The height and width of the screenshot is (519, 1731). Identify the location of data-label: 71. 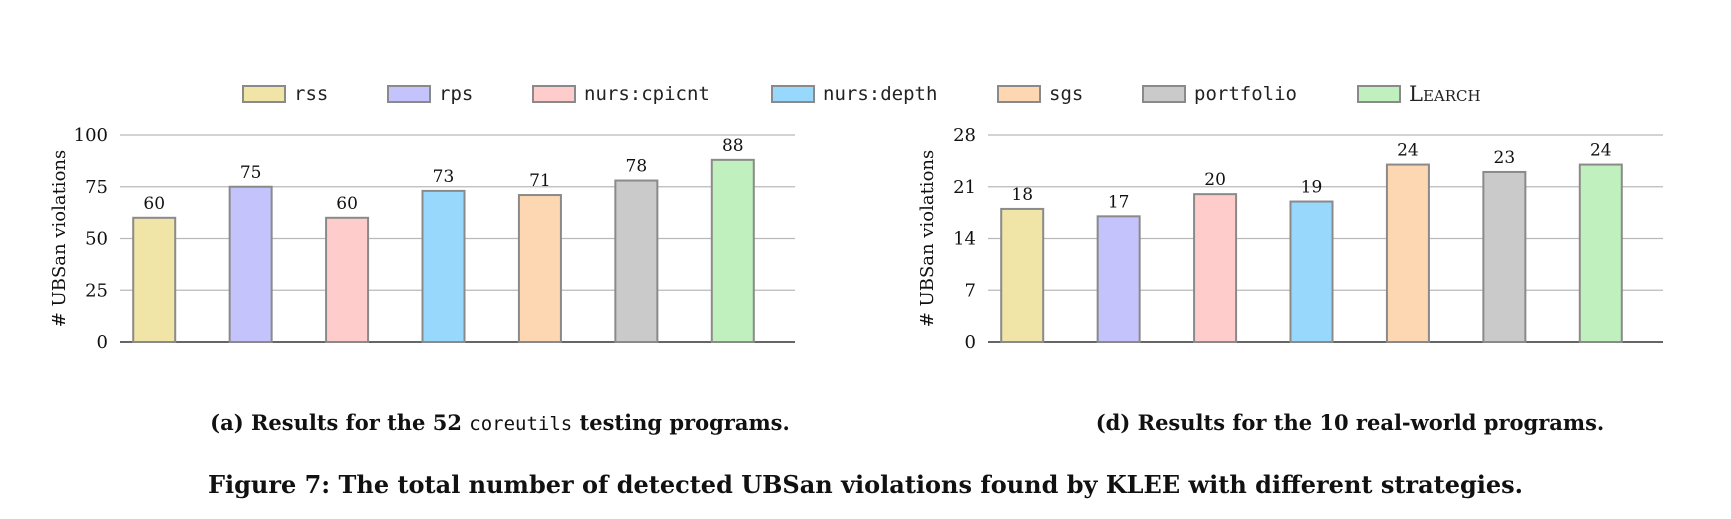
(540, 181).